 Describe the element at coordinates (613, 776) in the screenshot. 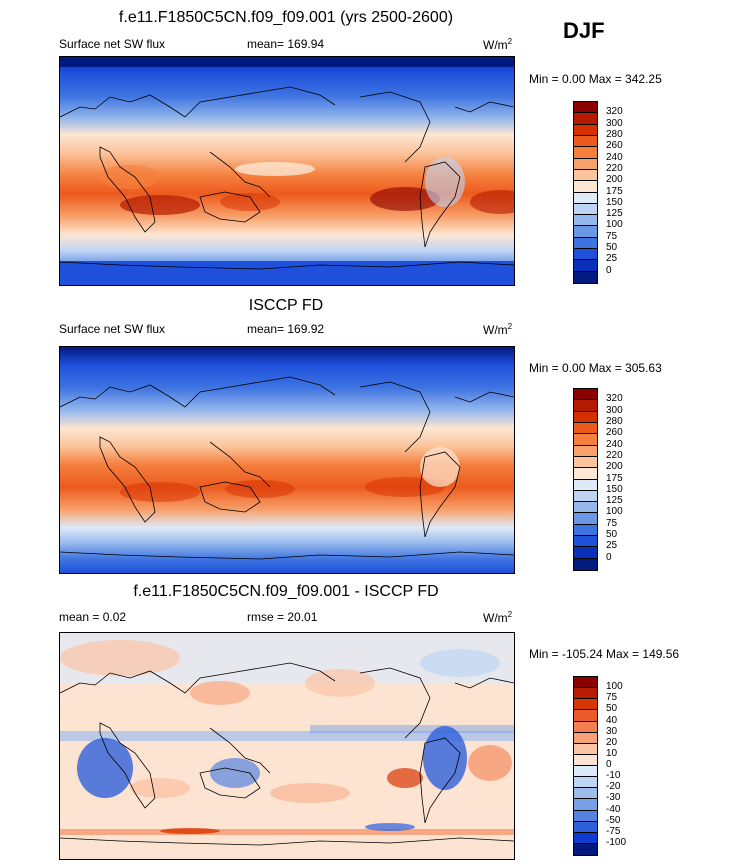

I see `colorbar-tick-label: -10` at that location.